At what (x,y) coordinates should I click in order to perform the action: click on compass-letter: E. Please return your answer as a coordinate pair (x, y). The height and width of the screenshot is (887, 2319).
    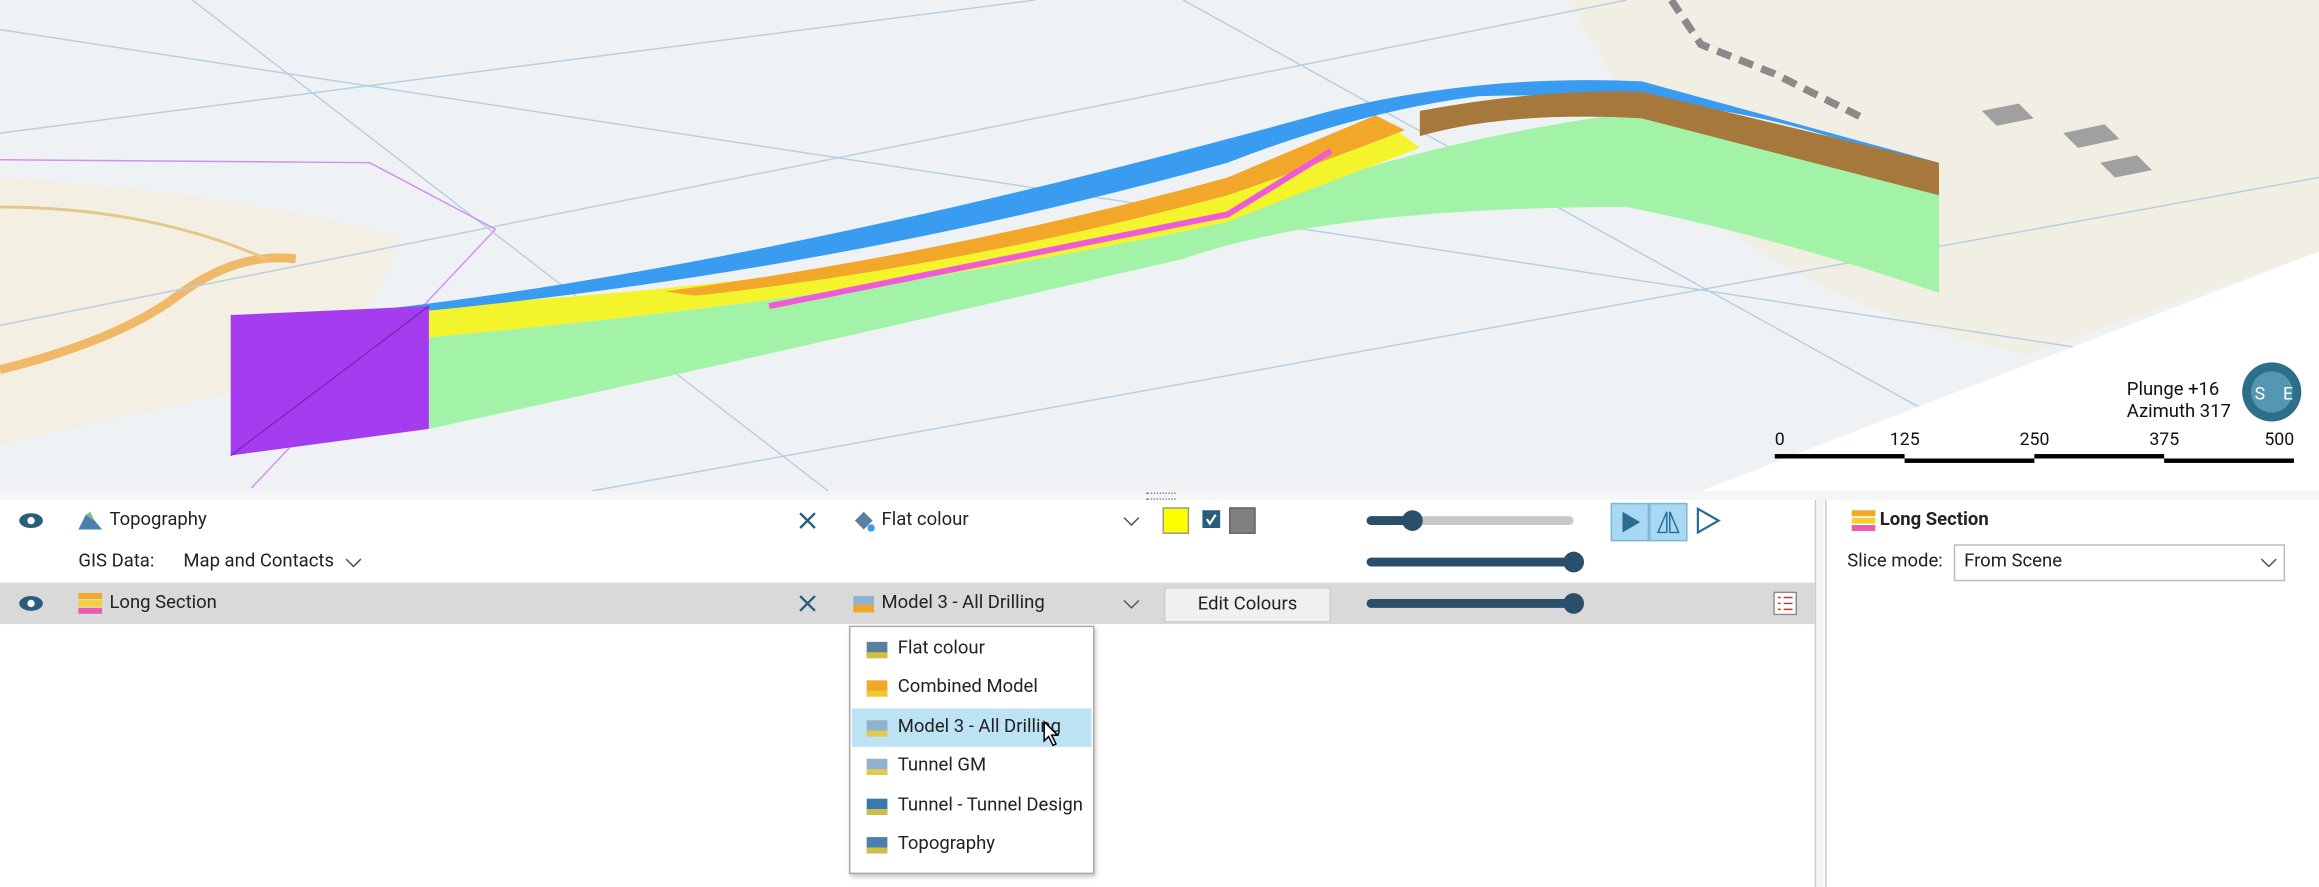
    Looking at the image, I should click on (2288, 394).